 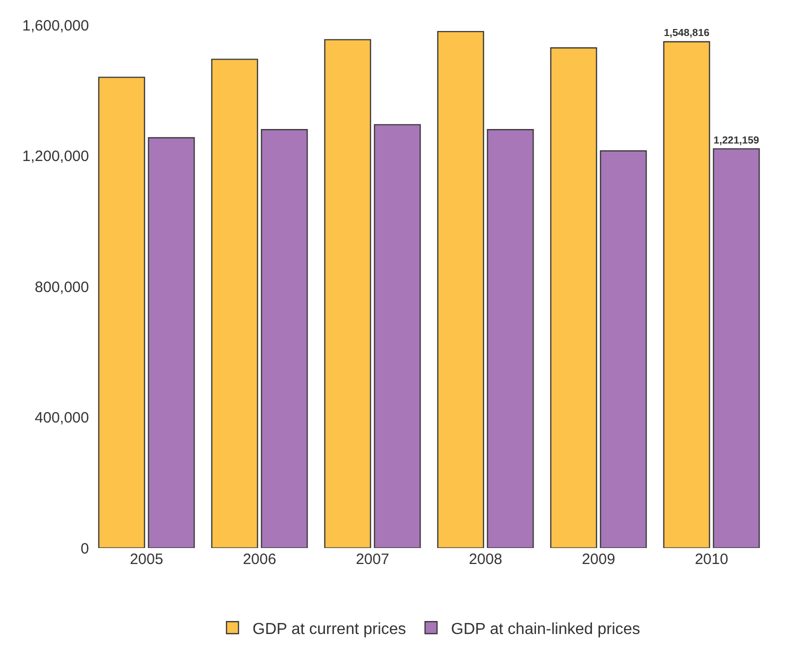 What do you see at coordinates (61, 287) in the screenshot?
I see `y-tick-label: 800,000` at bounding box center [61, 287].